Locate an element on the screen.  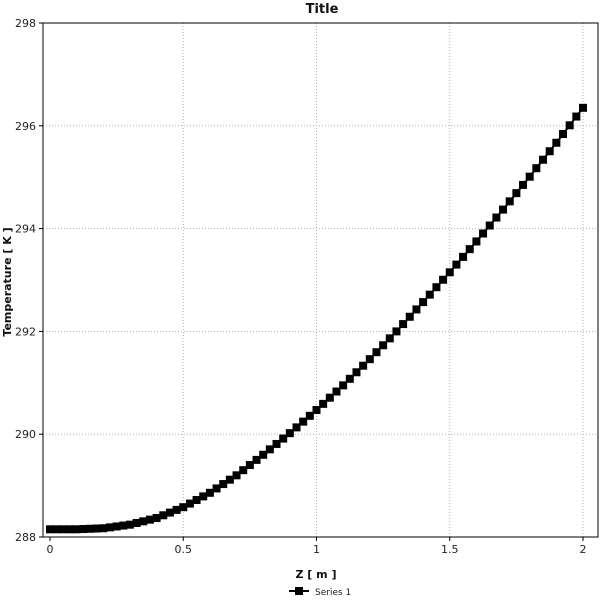
y-axis-title: Temperature [ K ] is located at coordinates (7, 281).